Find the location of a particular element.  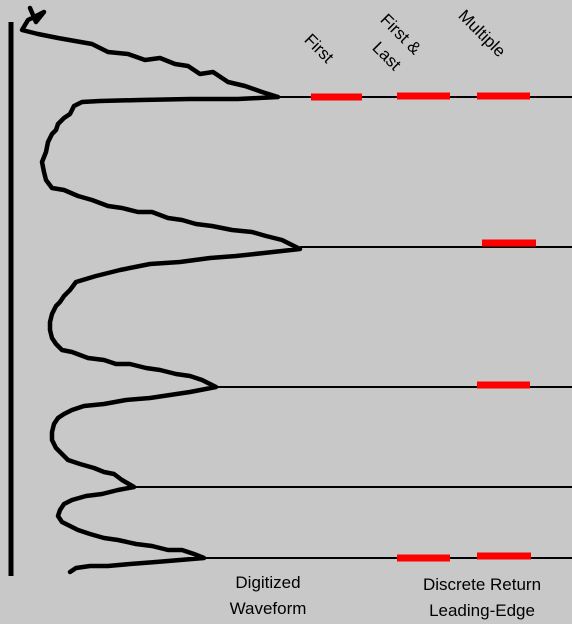

waveform-label-line1: Digitized is located at coordinates (268, 582).